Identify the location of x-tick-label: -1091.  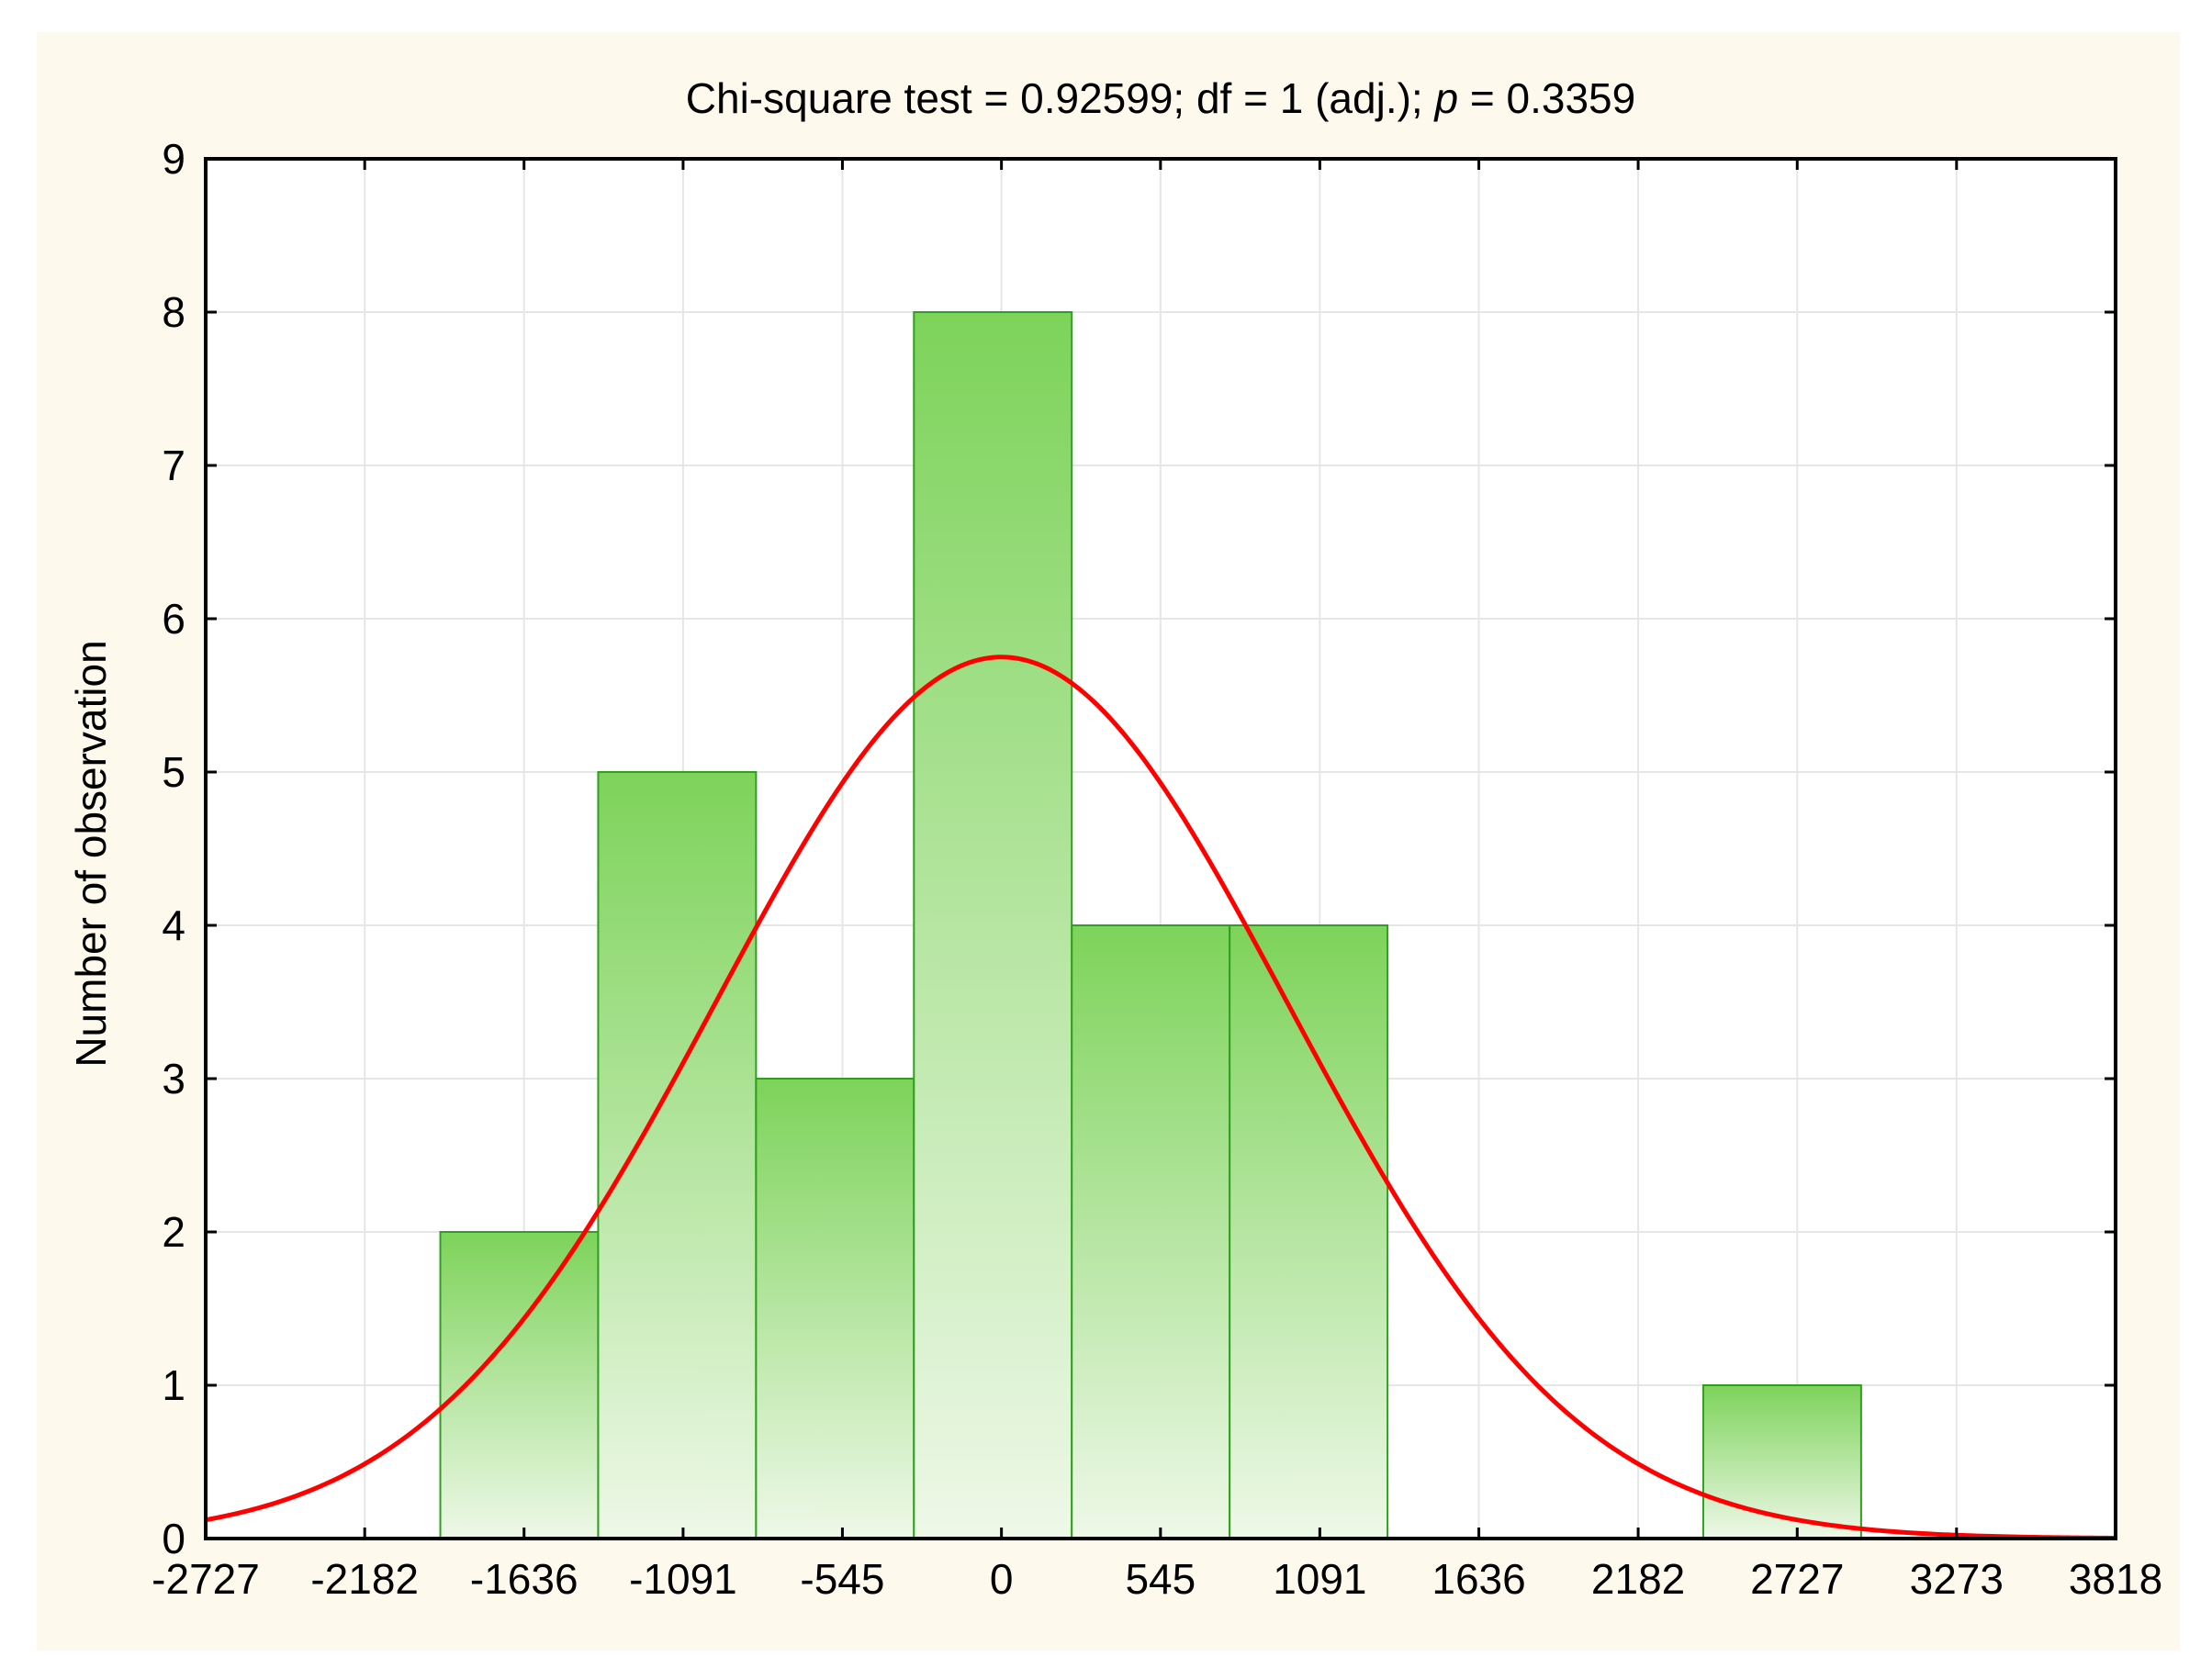
(683, 1579).